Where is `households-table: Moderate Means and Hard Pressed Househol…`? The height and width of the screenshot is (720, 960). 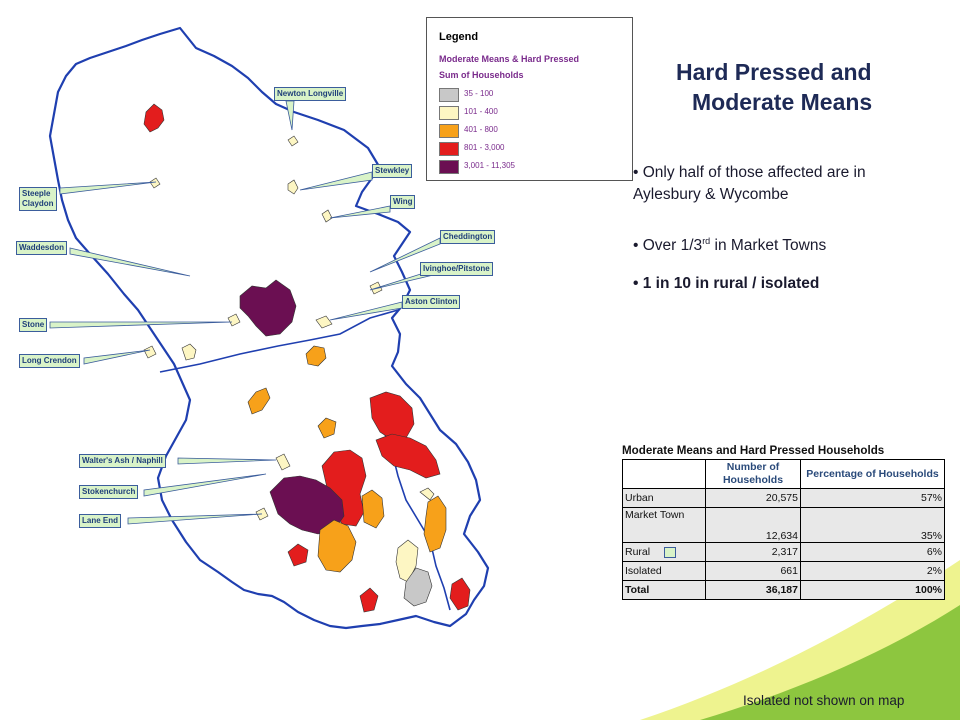
households-table: Moderate Means and Hard Pressed Househol… is located at coordinates (784, 522).